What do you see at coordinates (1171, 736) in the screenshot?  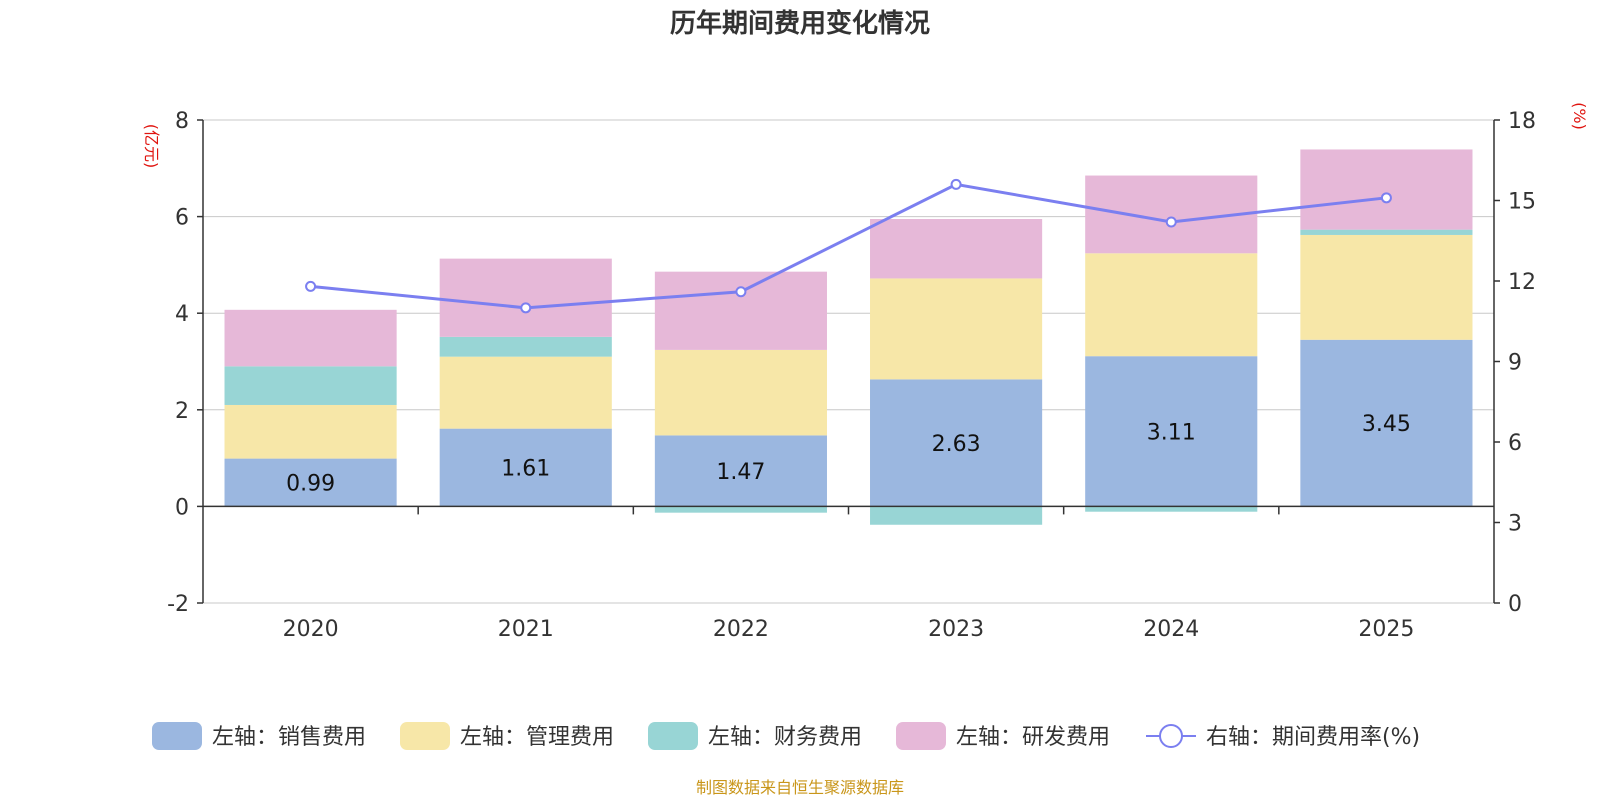 I see `legend-marker` at bounding box center [1171, 736].